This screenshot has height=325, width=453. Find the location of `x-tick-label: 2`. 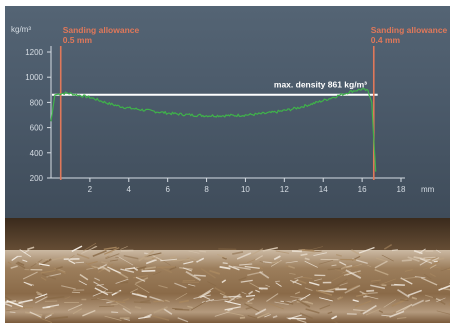

x-tick-label: 2 is located at coordinates (90, 189).